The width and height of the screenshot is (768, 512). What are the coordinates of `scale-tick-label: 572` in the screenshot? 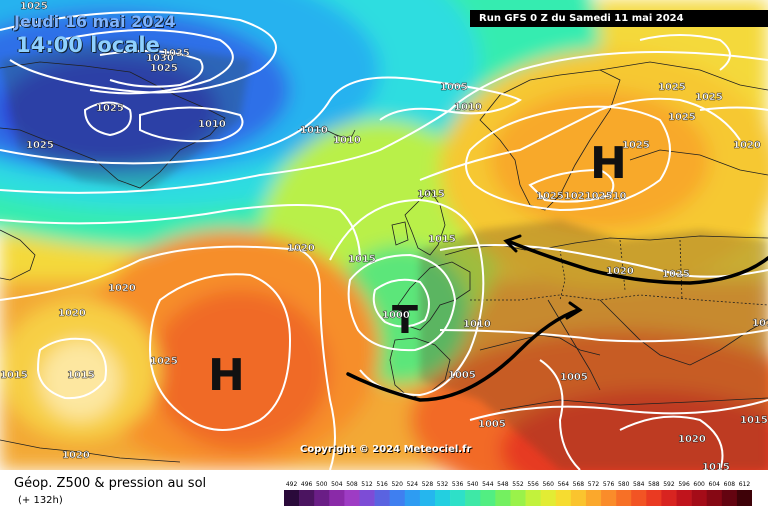 It's located at (594, 484).